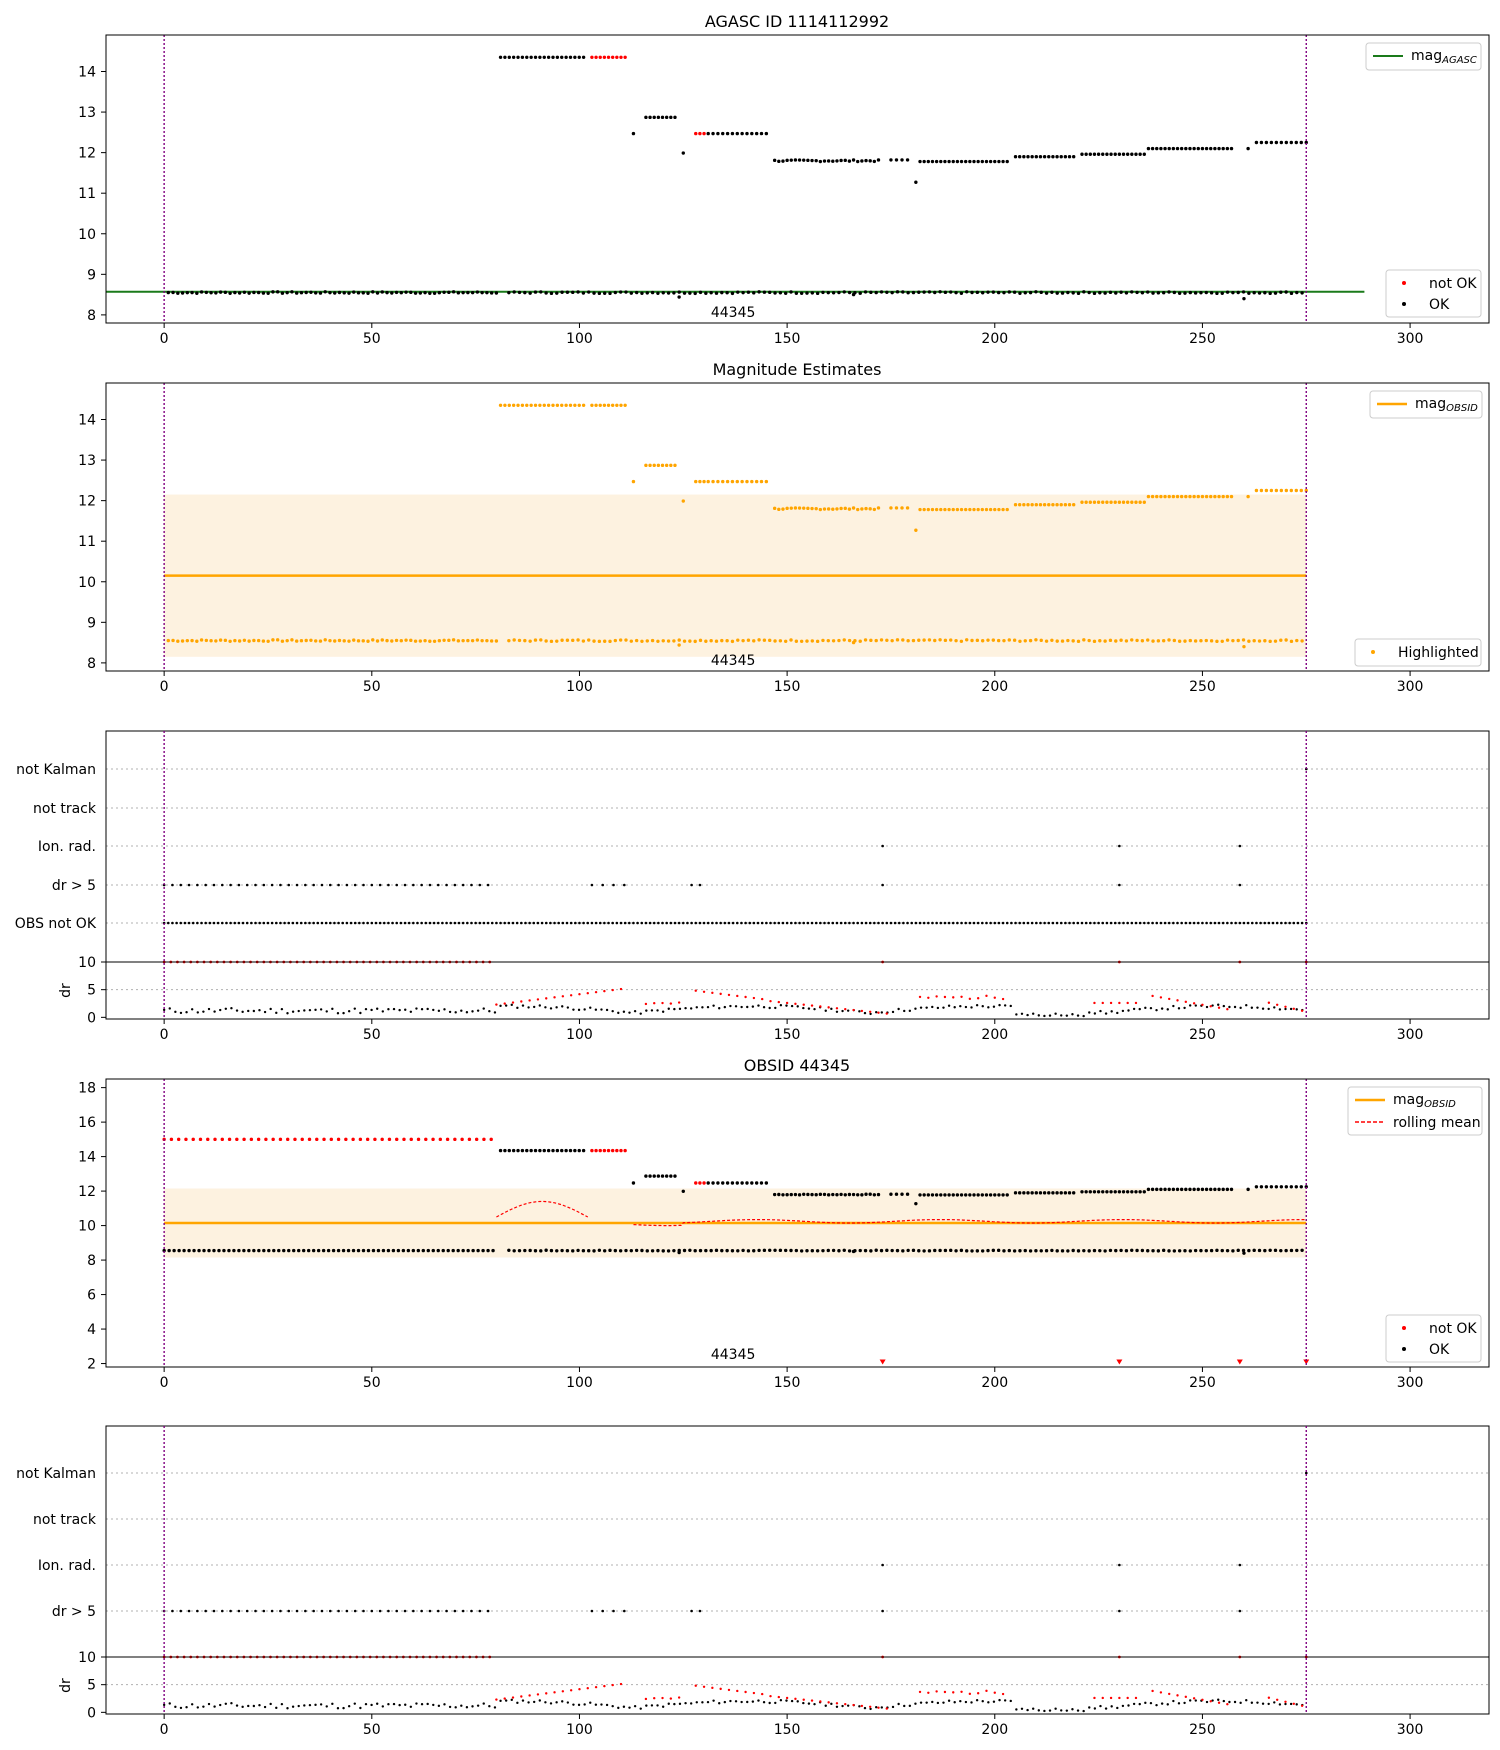 The width and height of the screenshot is (1500, 1750). What do you see at coordinates (91, 316) in the screenshot?
I see `panel-1-ytick-label: 8` at bounding box center [91, 316].